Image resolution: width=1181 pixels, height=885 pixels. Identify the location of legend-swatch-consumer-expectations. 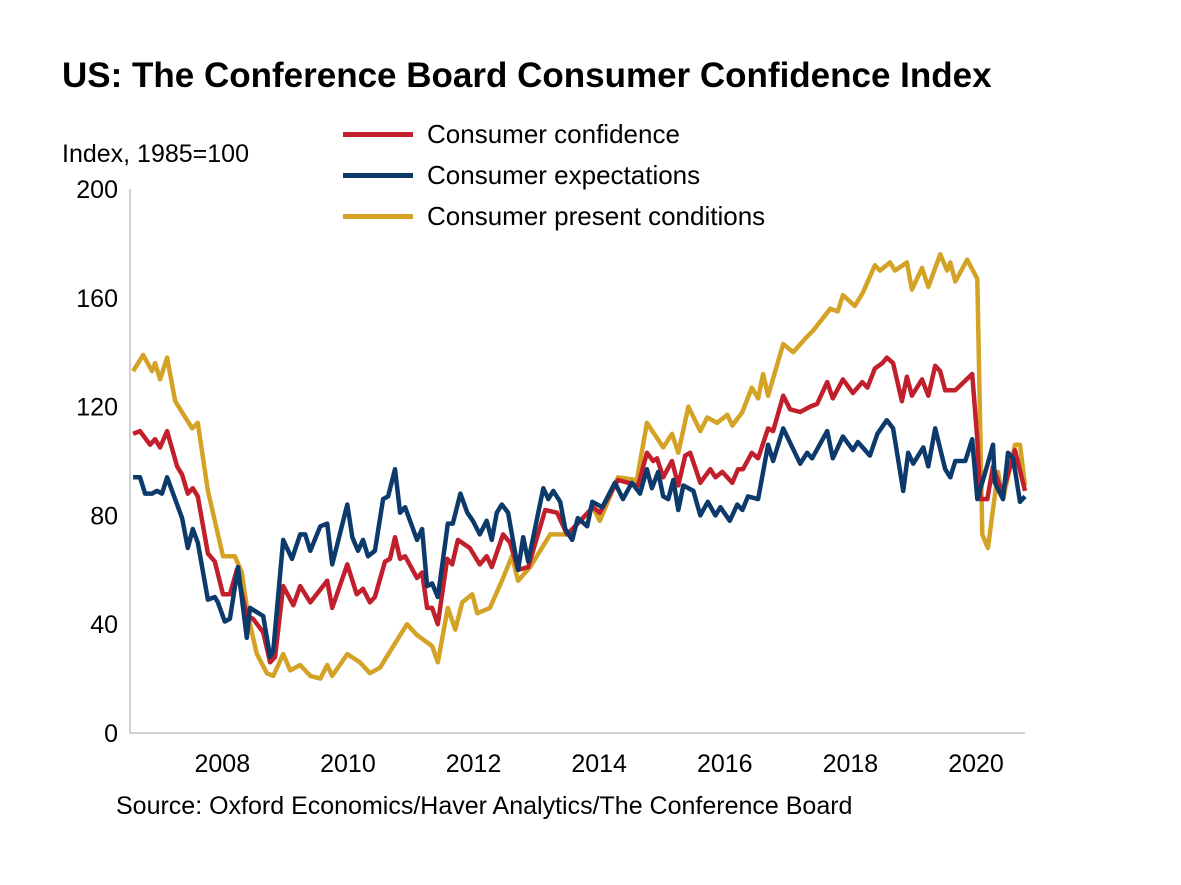
(378, 175).